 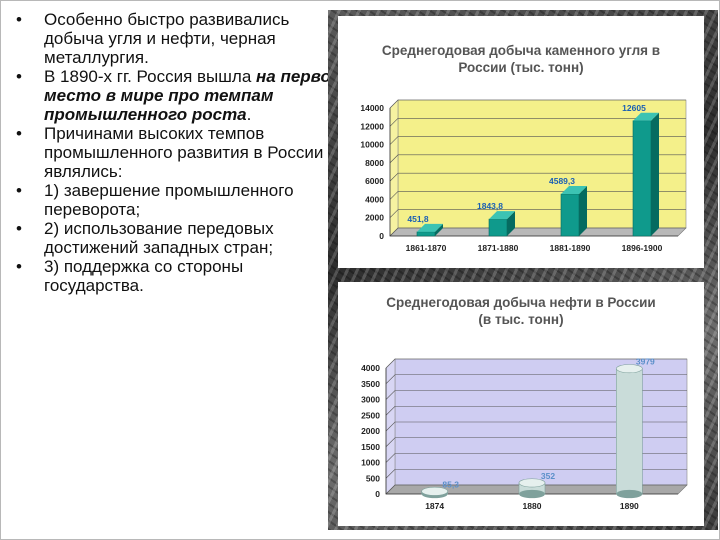 What do you see at coordinates (394, 168) in the screenshot?
I see `plot-side-wall` at bounding box center [394, 168].